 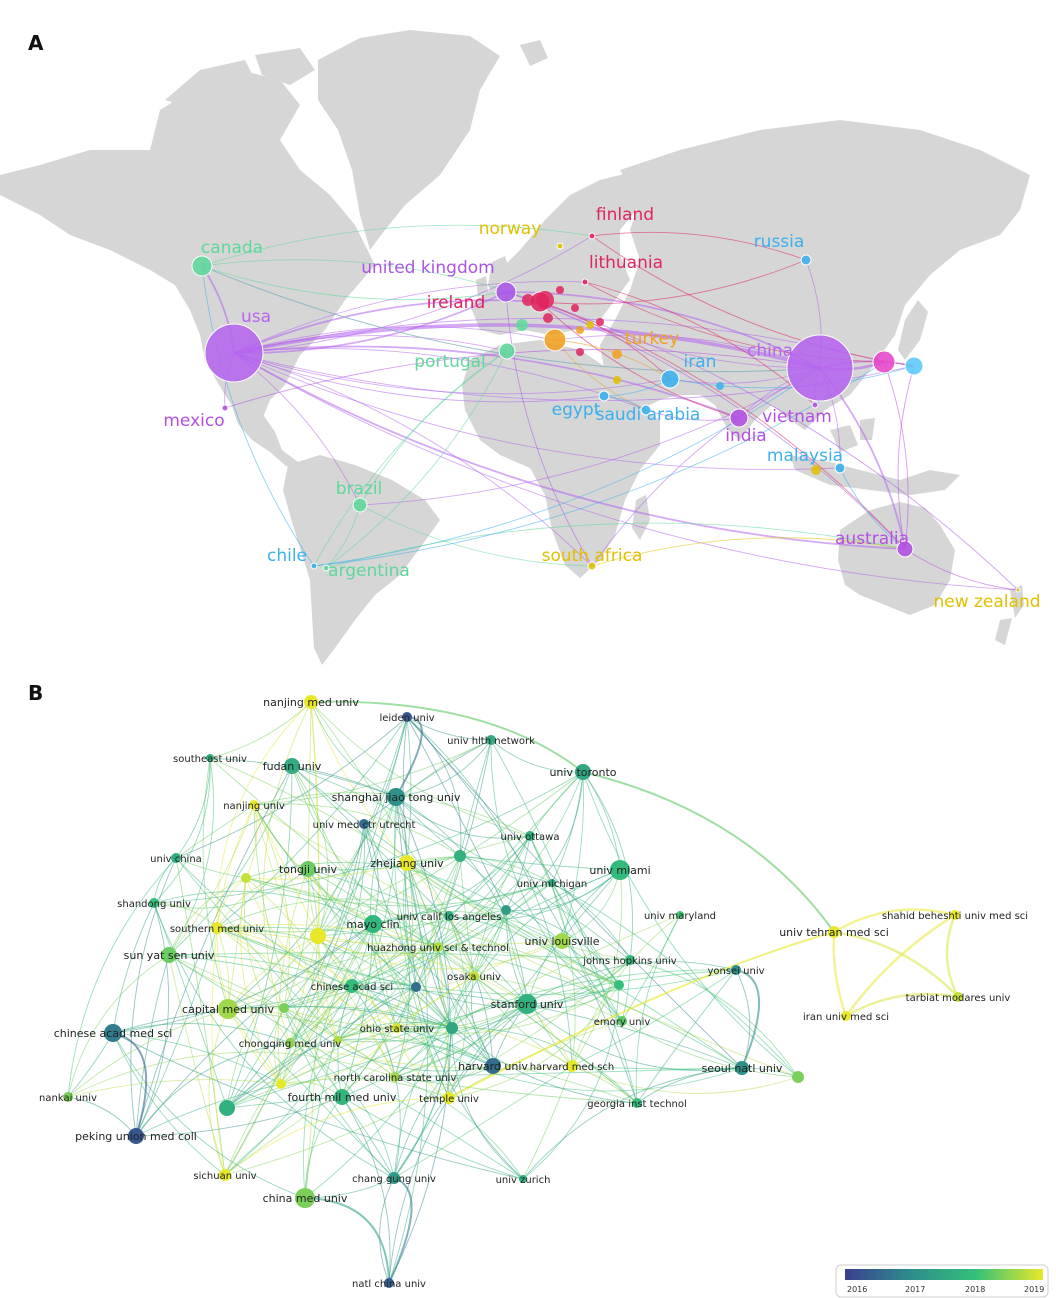 What do you see at coordinates (652, 339) in the screenshot?
I see `map-label-turkey: turkey` at bounding box center [652, 339].